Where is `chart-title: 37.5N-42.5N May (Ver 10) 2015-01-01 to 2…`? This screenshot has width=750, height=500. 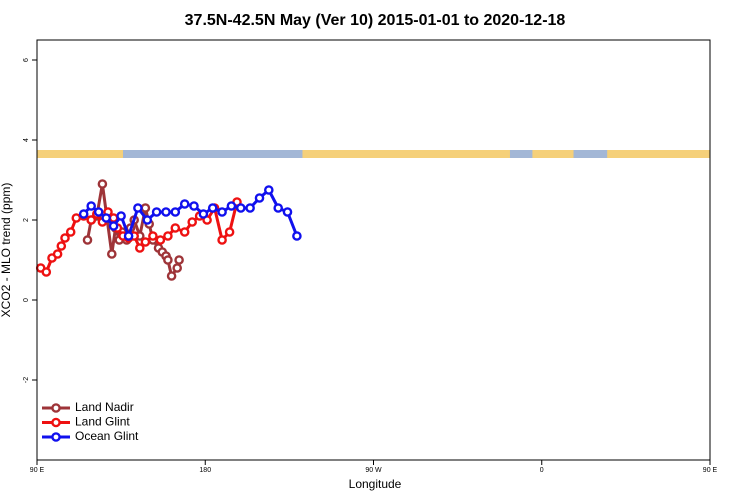
chart-title: 37.5N-42.5N May (Ver 10) 2015-01-01 to 2… is located at coordinates (375, 20).